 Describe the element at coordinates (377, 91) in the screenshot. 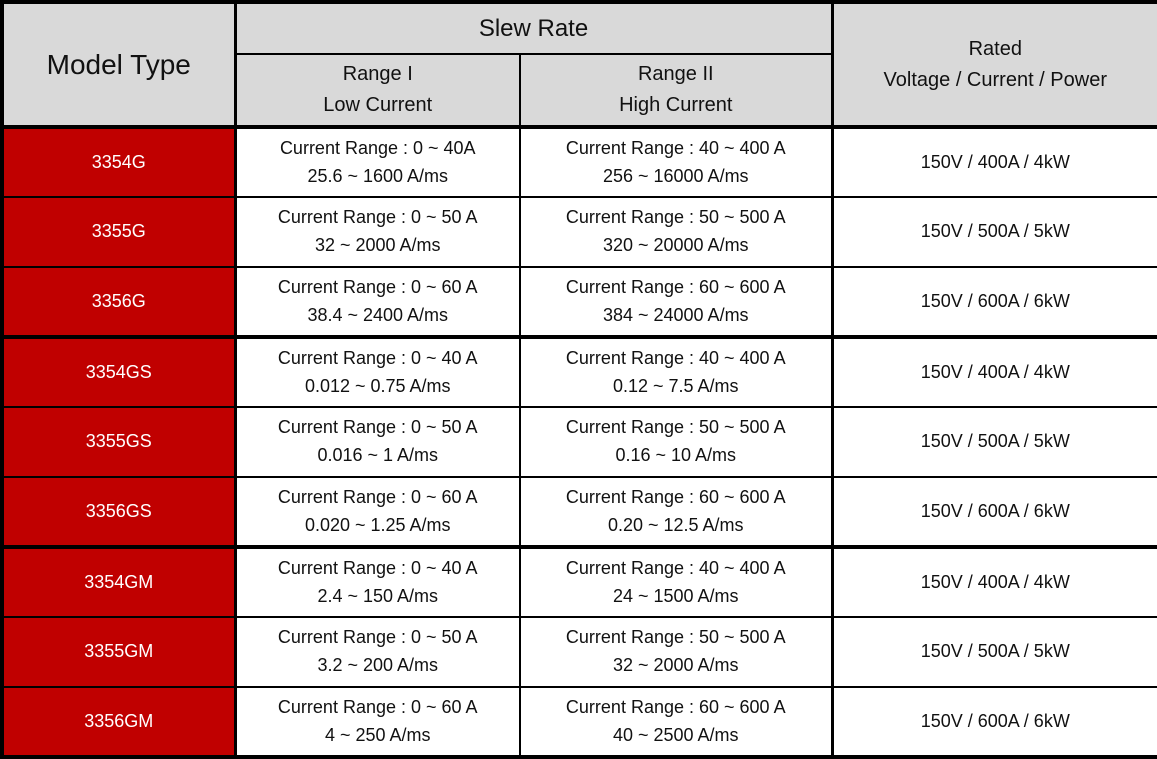

I see `range1-column-header: Range I Low Current` at that location.